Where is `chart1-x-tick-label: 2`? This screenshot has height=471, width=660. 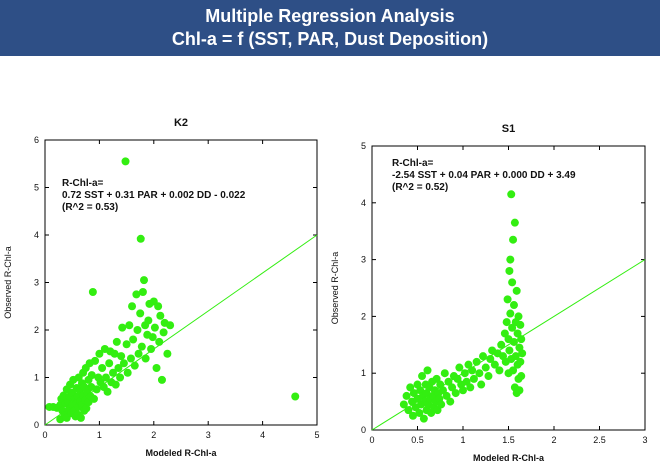
chart1-x-tick-label: 2 is located at coordinates (153, 435).